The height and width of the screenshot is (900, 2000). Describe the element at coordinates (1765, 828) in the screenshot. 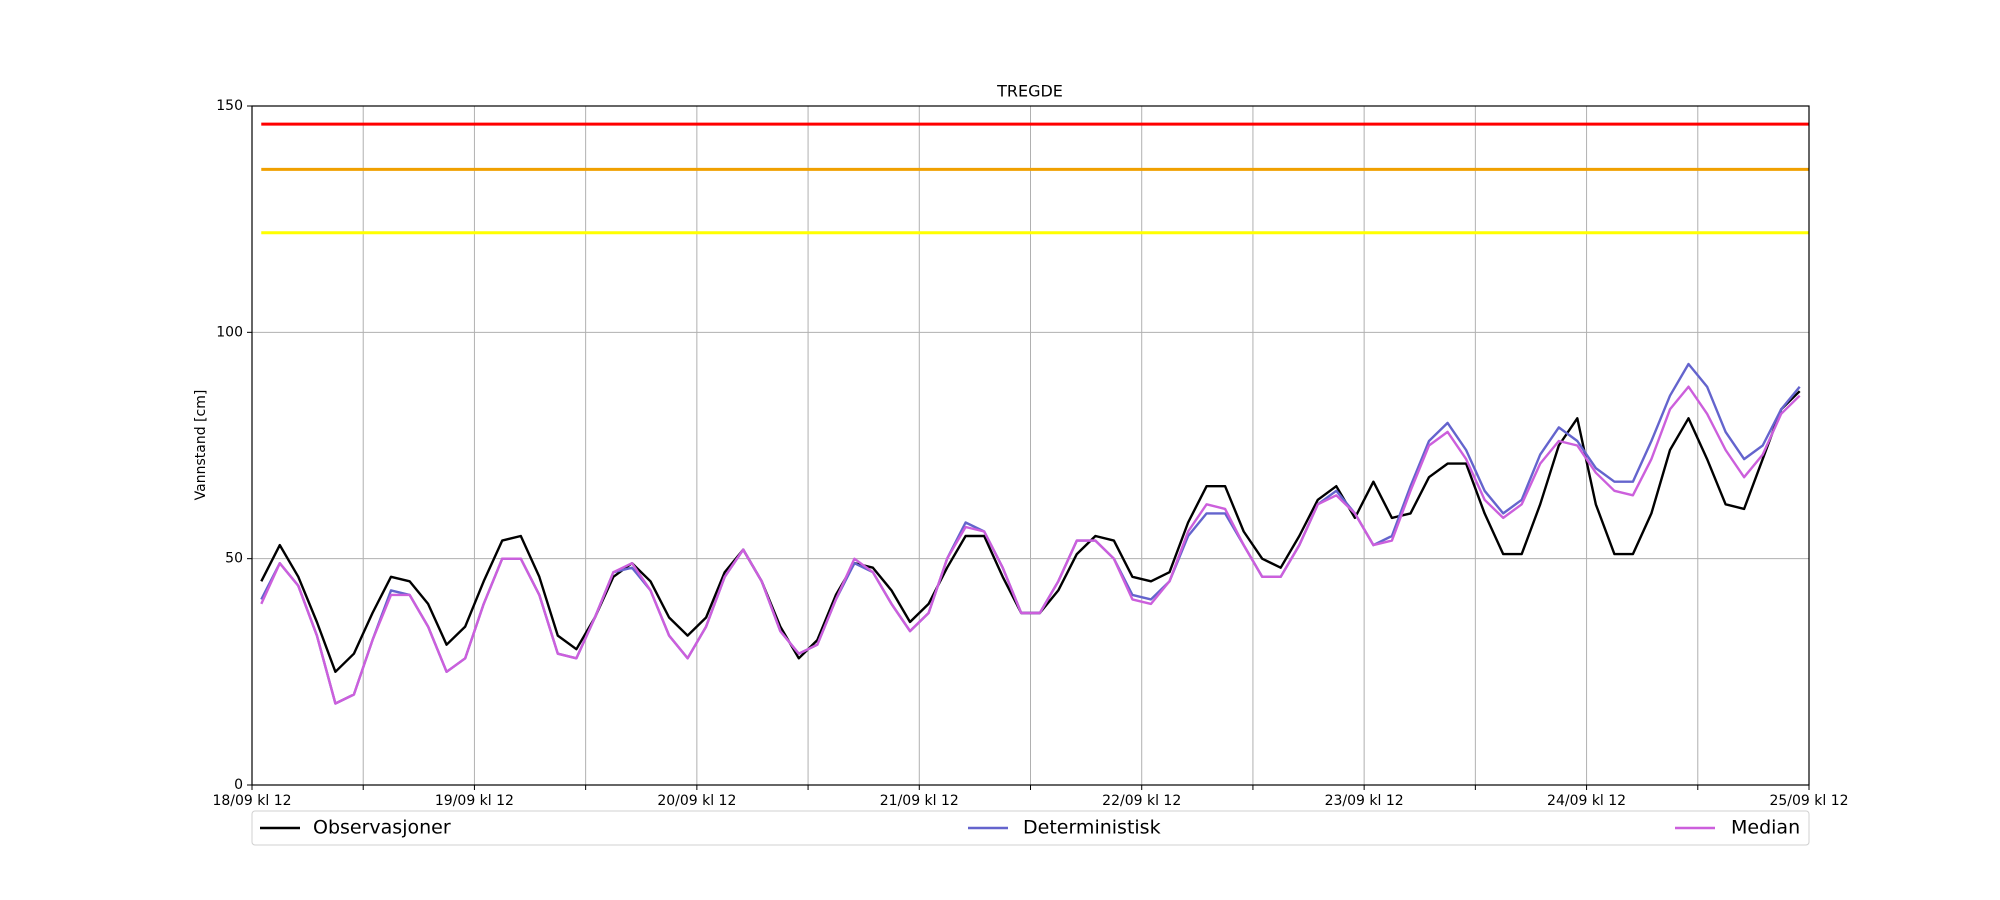

I see `legend-label: Median` at that location.